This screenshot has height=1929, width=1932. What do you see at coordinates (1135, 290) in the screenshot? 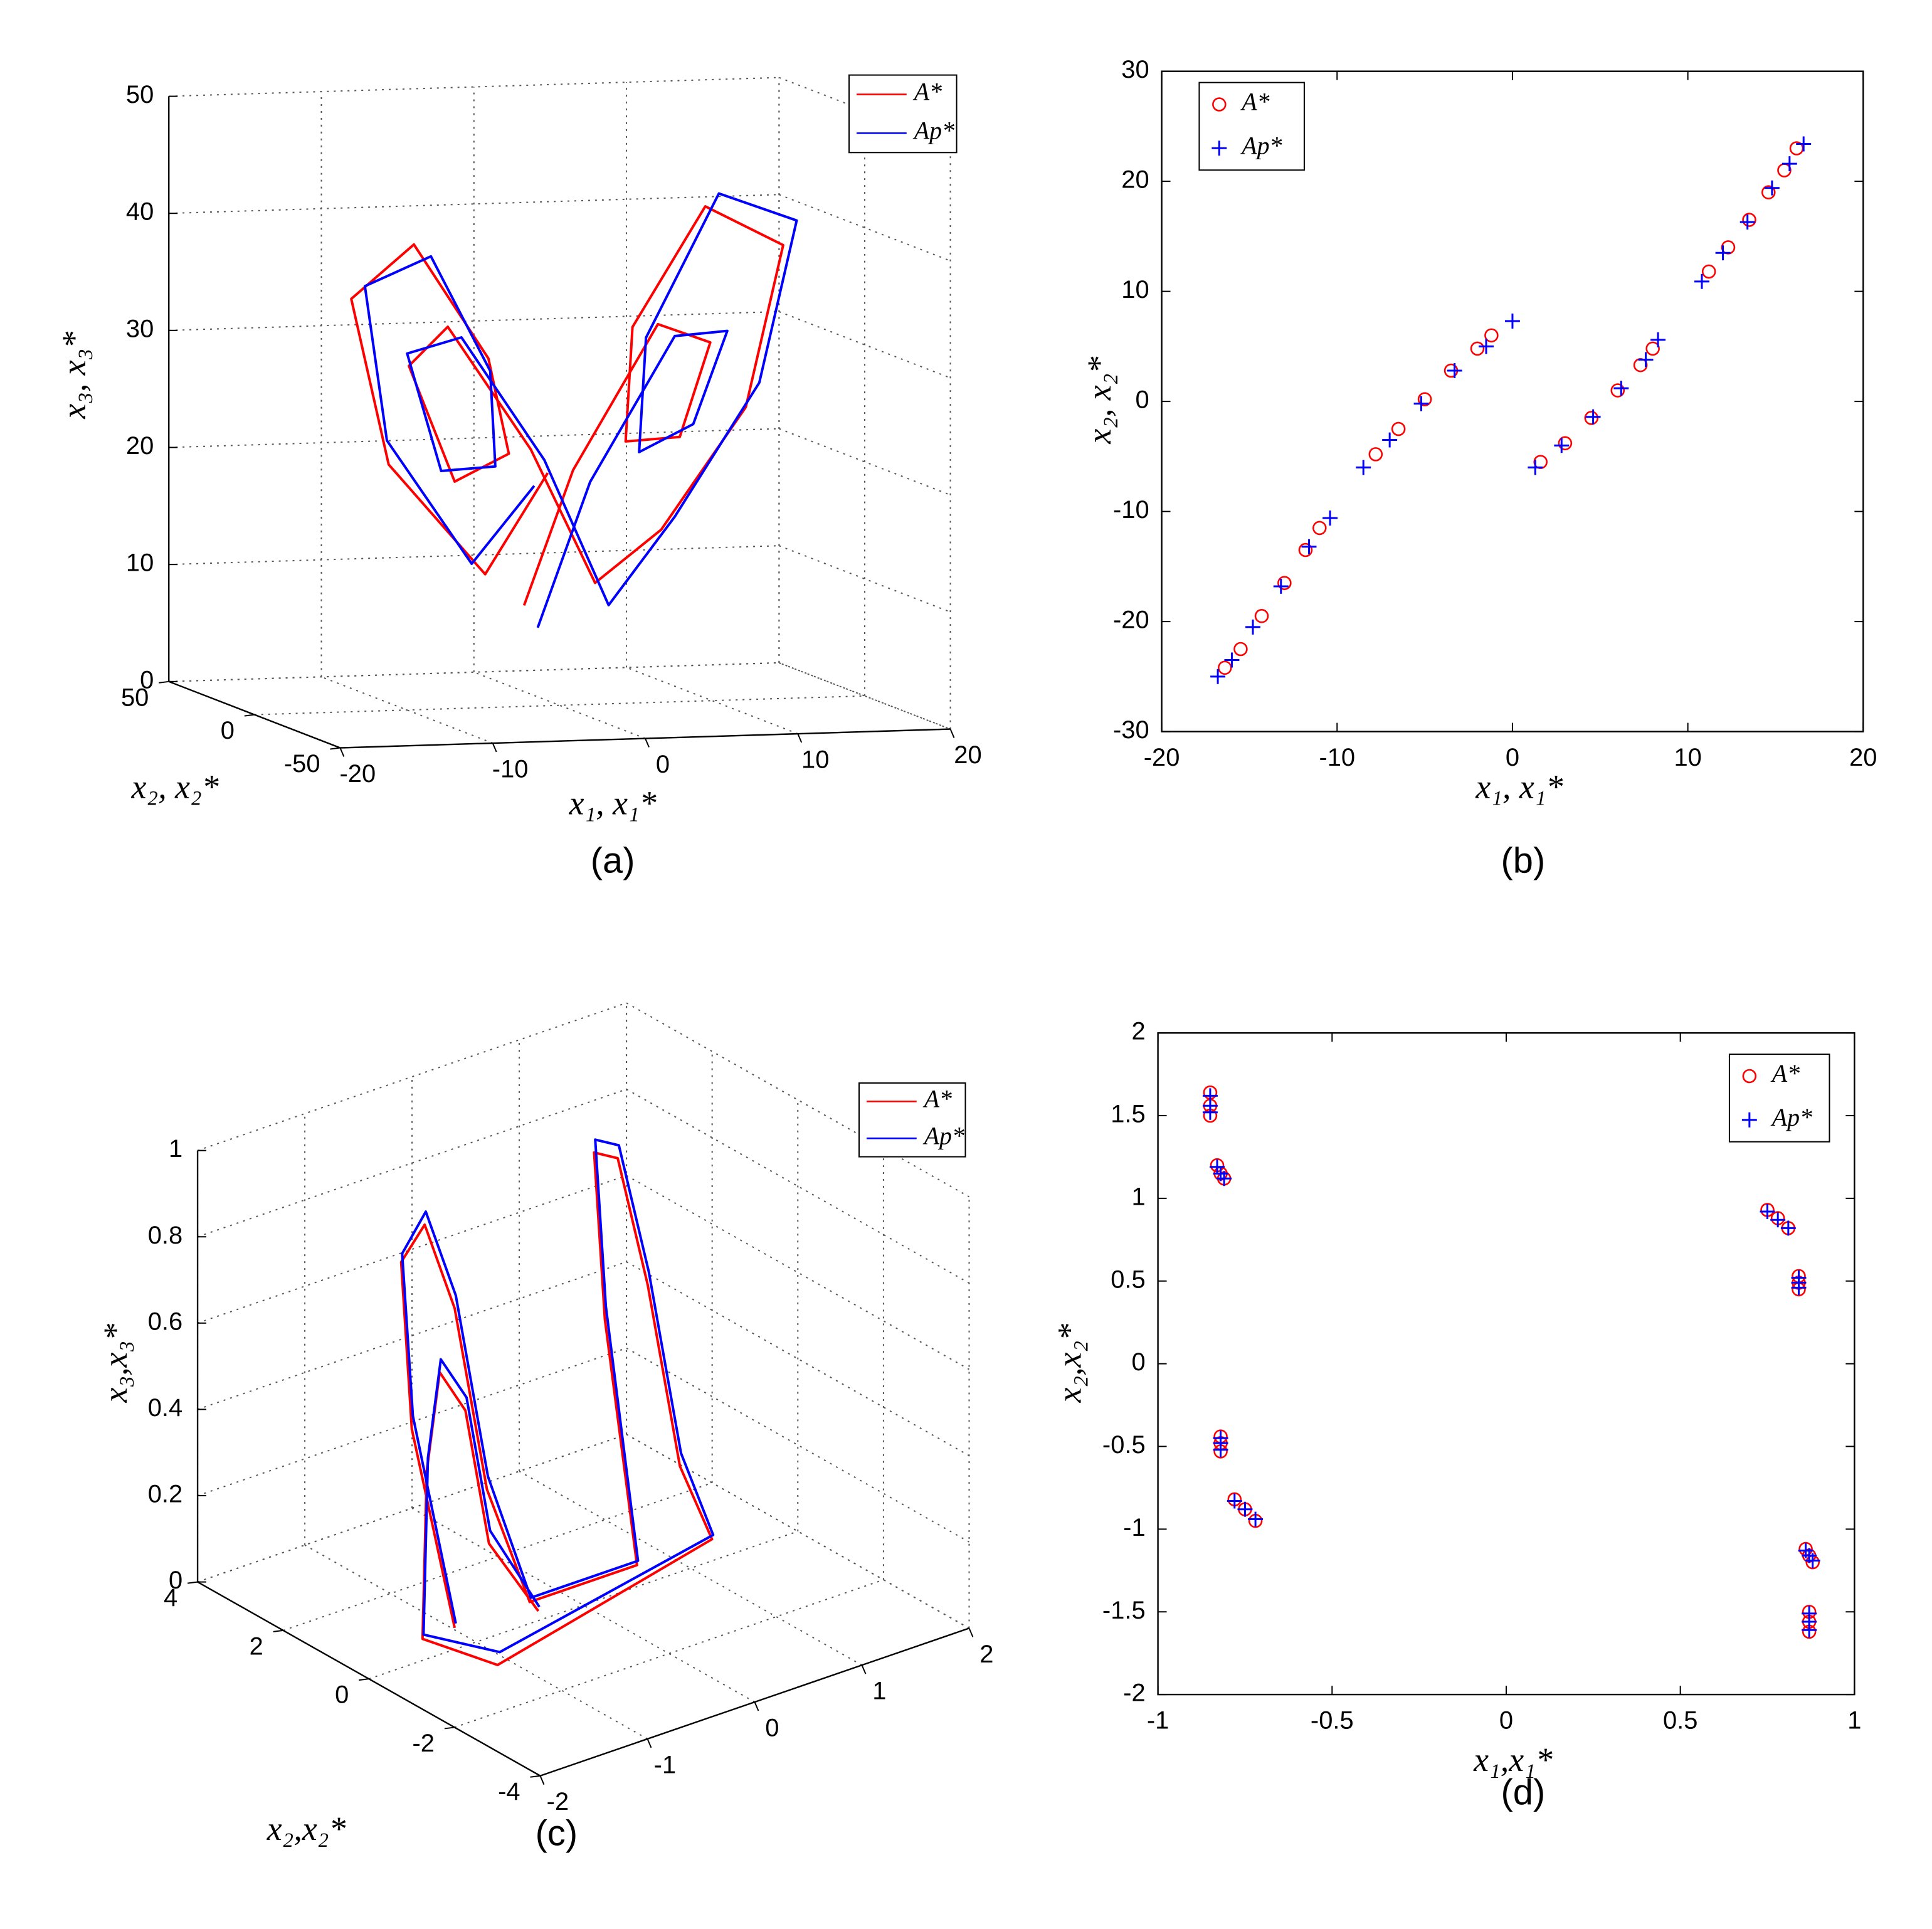
I see `y-tick-label: 10` at bounding box center [1135, 290].